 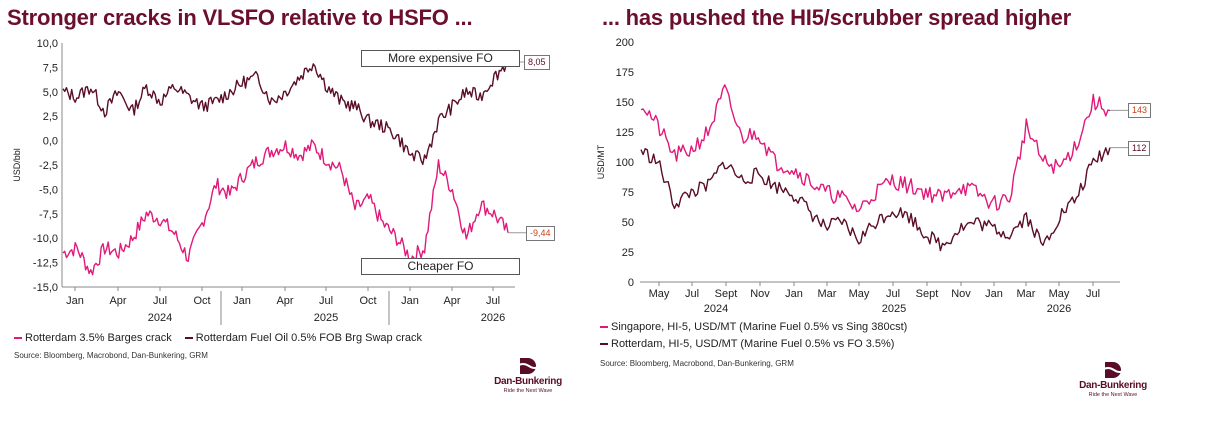 I want to click on y-tick-label: 0, so click(x=631, y=283).